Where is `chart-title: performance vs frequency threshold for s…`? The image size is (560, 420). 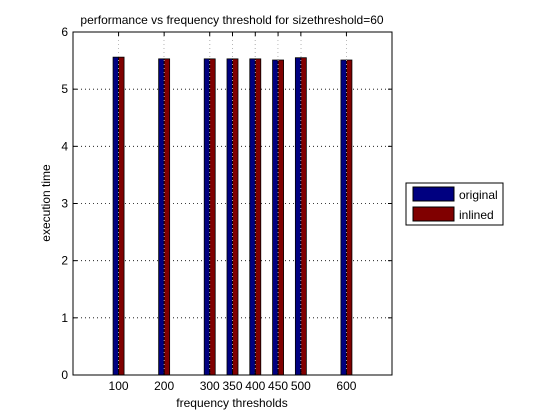 chart-title: performance vs frequency threshold for s… is located at coordinates (231, 20).